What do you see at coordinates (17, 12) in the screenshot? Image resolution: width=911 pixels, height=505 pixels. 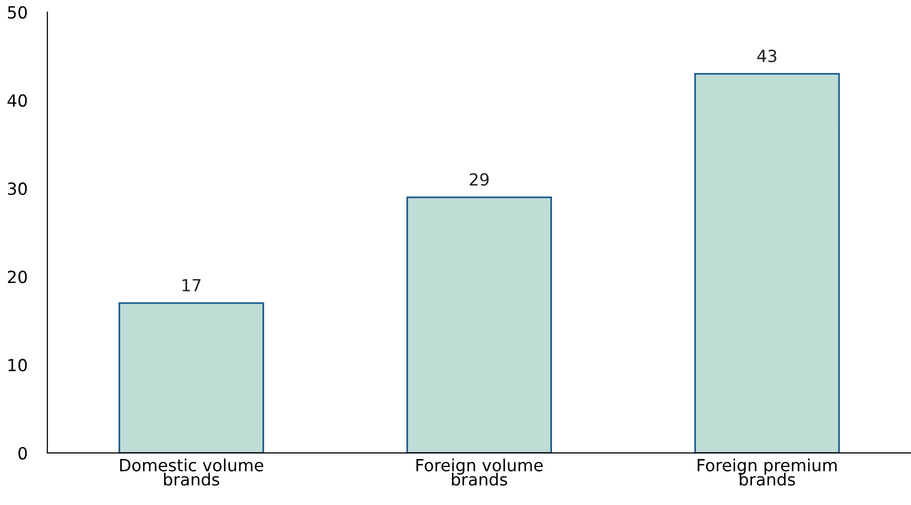 I see `y-tick-label: 50` at bounding box center [17, 12].